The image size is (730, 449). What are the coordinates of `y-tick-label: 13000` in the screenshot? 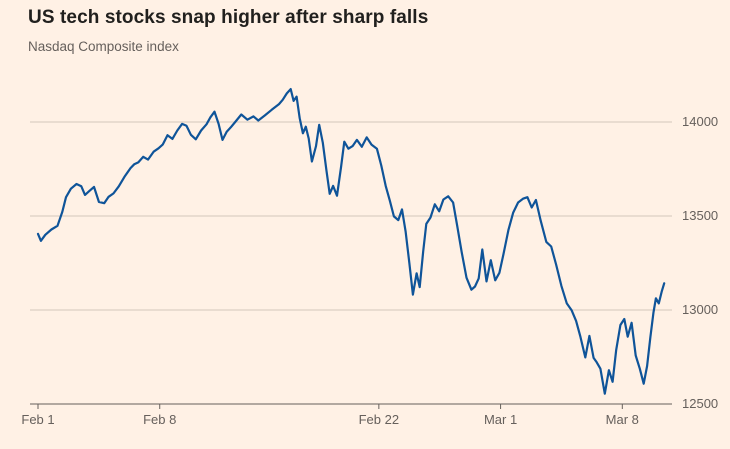 It's located at (700, 309).